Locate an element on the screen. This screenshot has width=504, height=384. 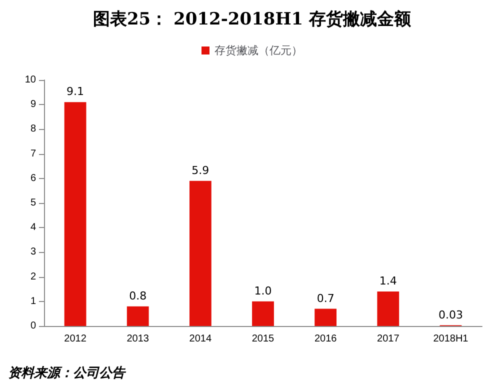
data-label: 0.7 is located at coordinates (325, 298).